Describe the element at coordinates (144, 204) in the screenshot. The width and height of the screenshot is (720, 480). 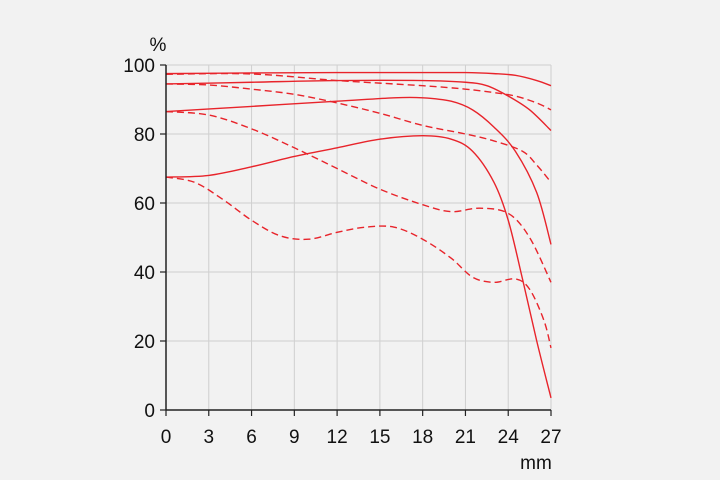
I see `y-tick-label: 60` at that location.